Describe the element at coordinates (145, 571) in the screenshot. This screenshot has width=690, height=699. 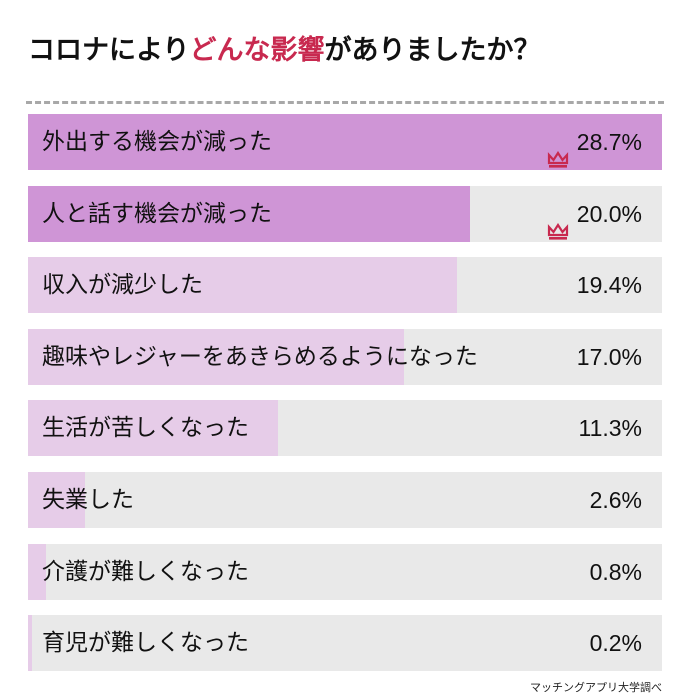
I see `bar-label: 介護が難しくなった` at that location.